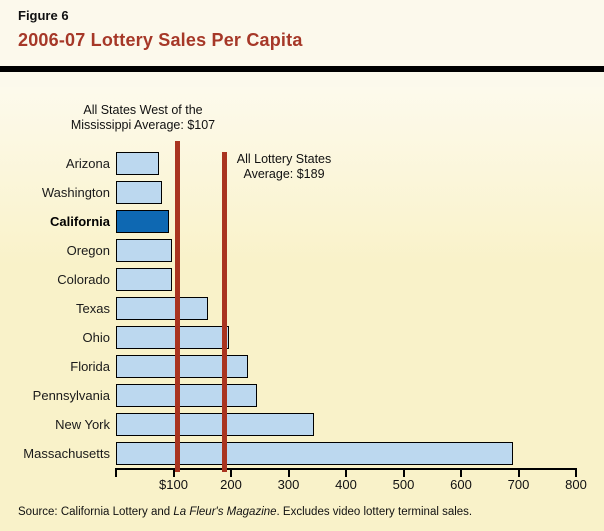 This screenshot has height=531, width=604. Describe the element at coordinates (80, 221) in the screenshot. I see `bar-label: California` at that location.